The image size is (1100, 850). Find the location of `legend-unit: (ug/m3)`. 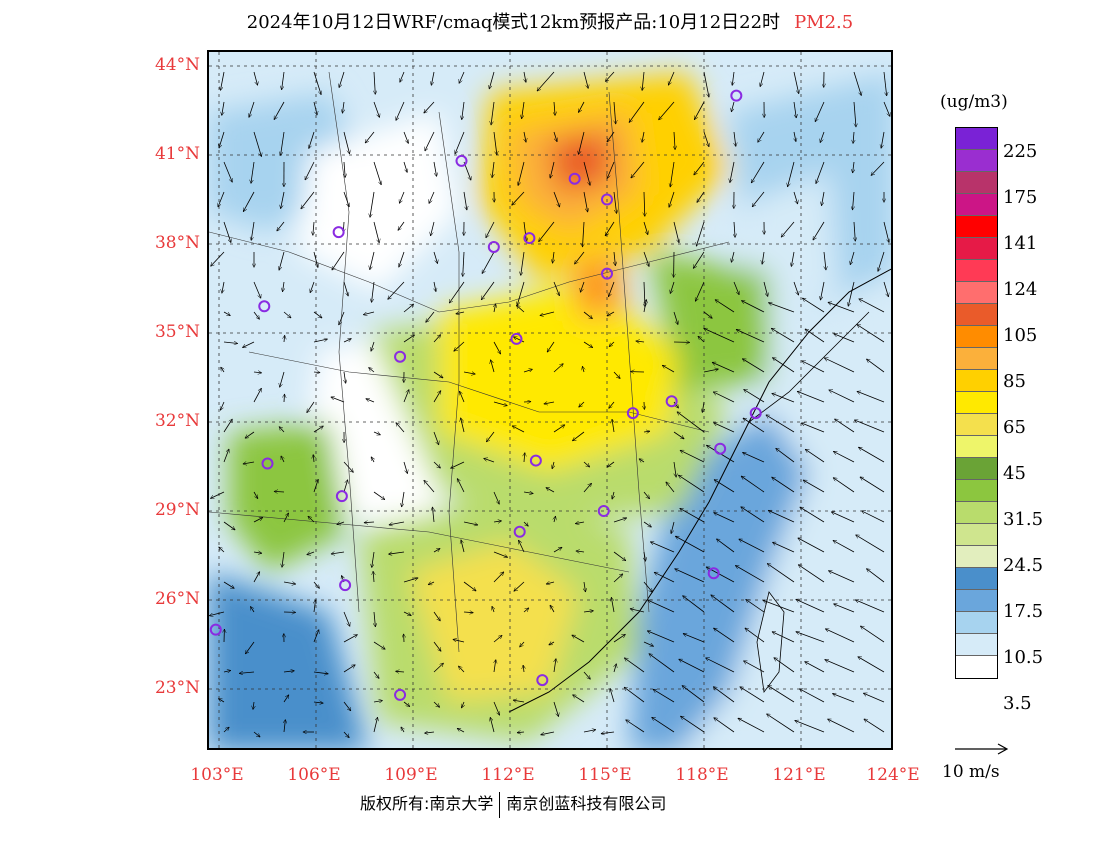

legend-unit: (ug/m3) is located at coordinates (974, 102).